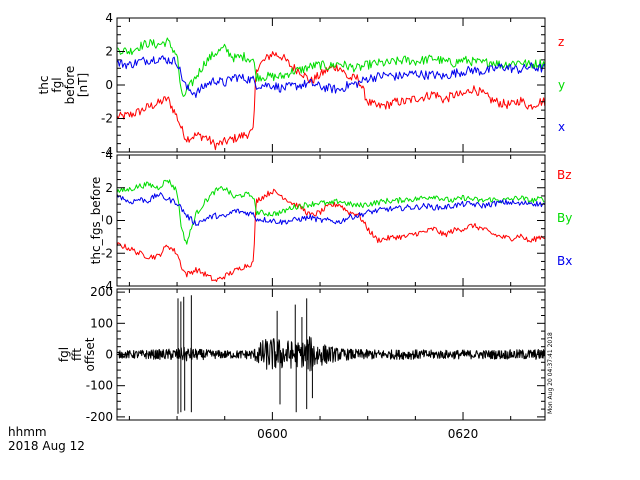 This screenshot has width=640, height=480. Describe the element at coordinates (561, 42) in the screenshot. I see `series-label-z: z` at that location.